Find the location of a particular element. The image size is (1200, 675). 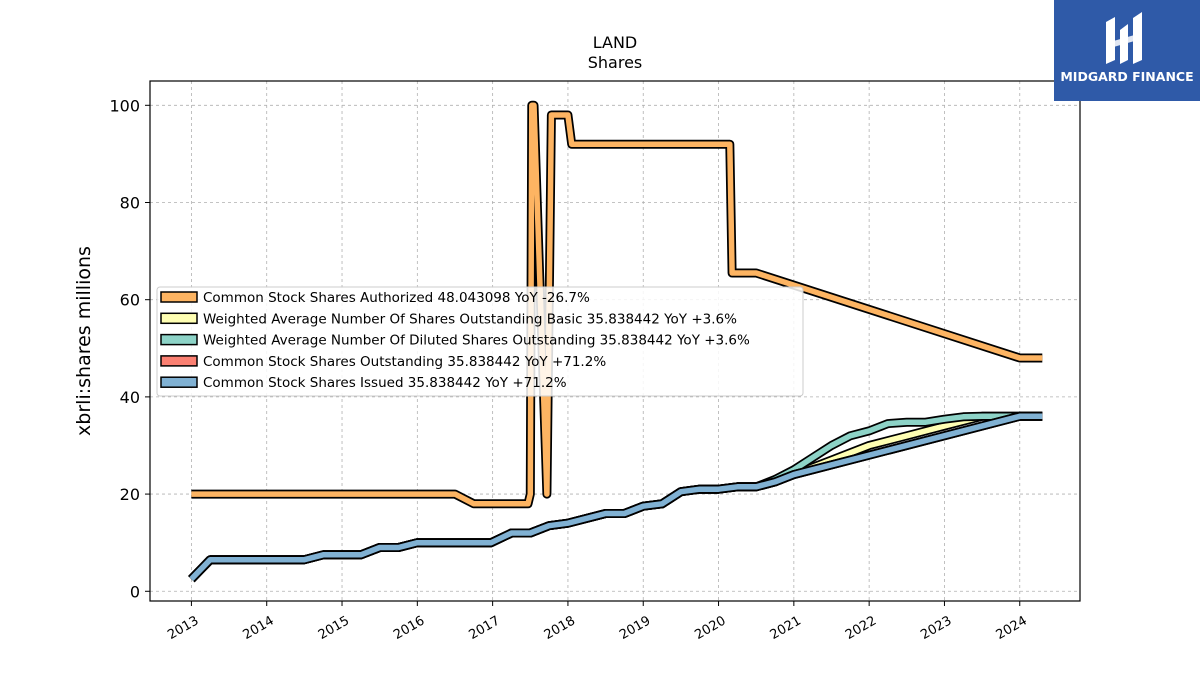

x-tick-label: 2022 is located at coordinates (861, 628).